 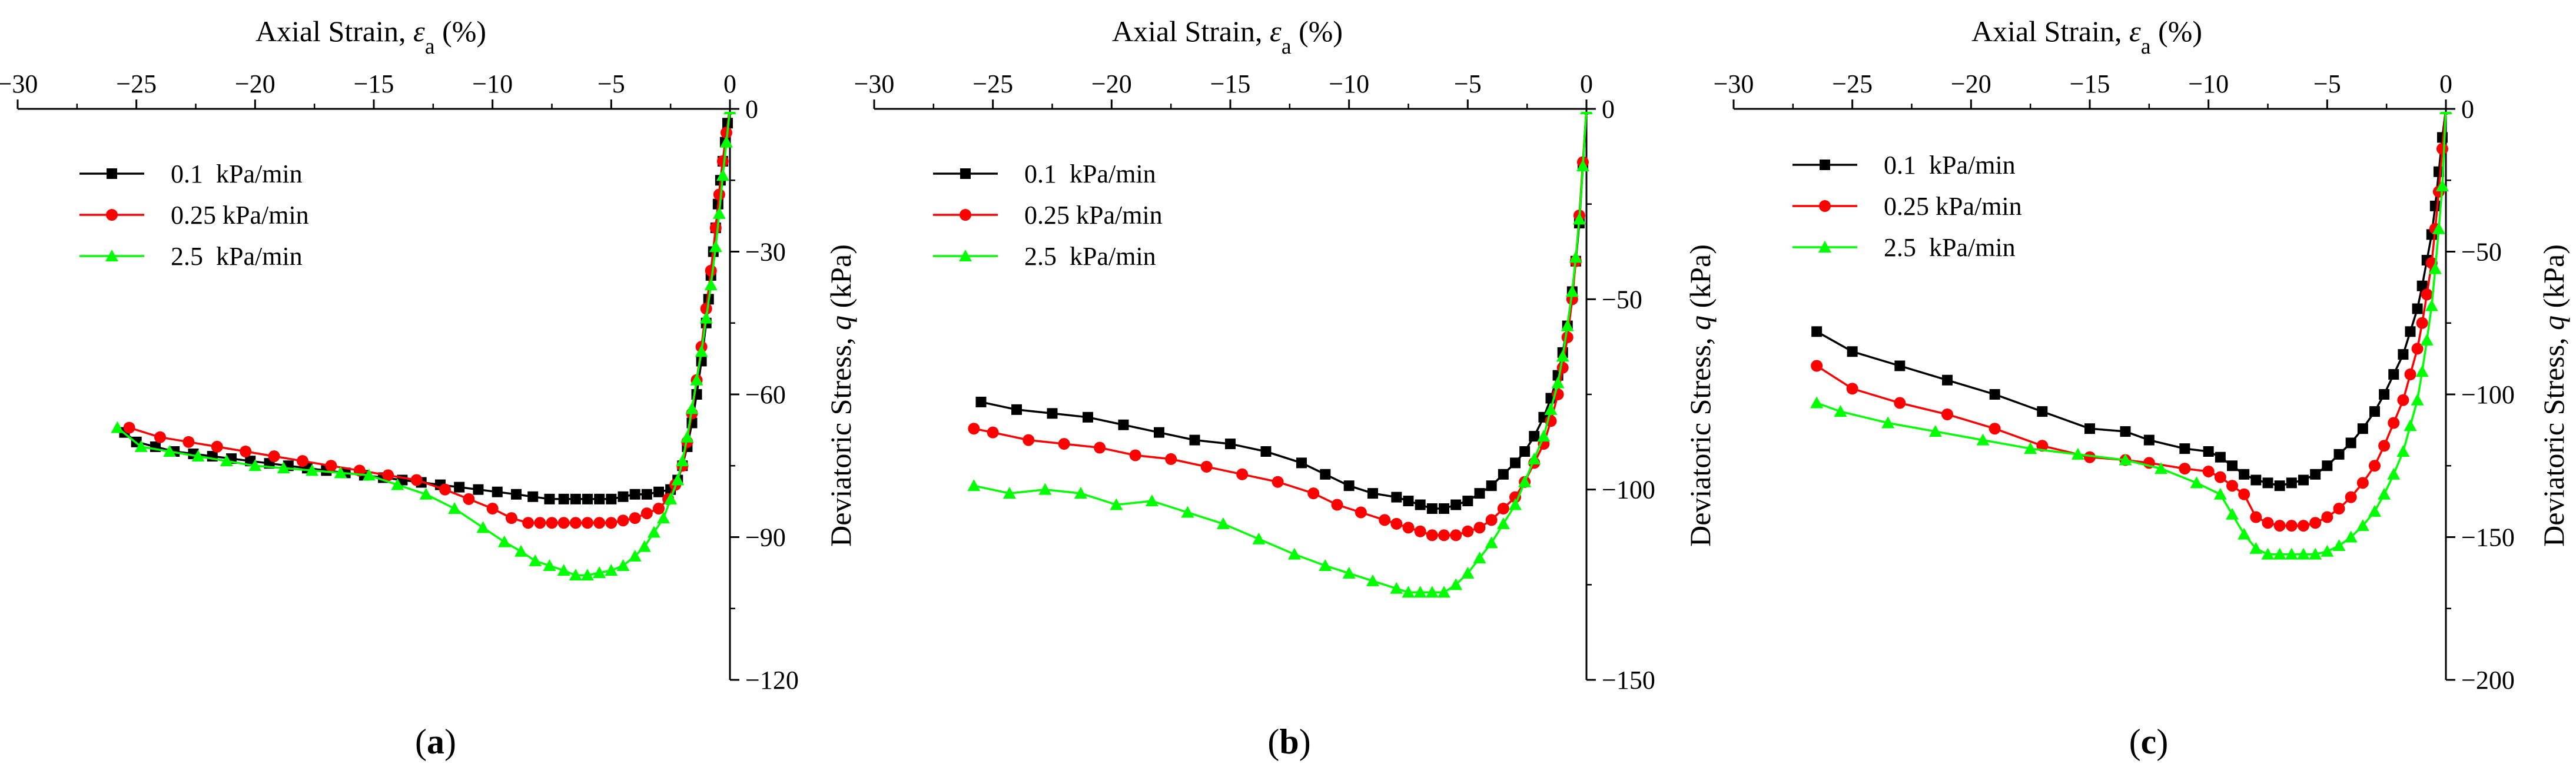 I want to click on y-tick-label: −60, so click(x=765, y=394).